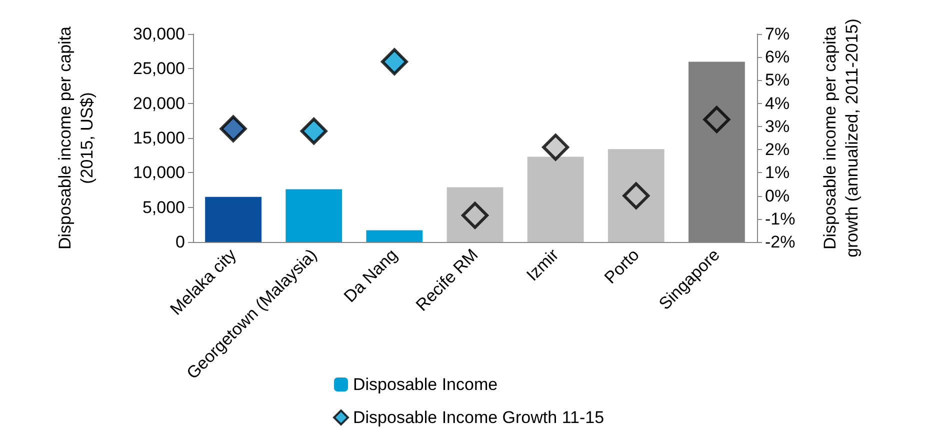 This screenshot has height=439, width=933. I want to click on y-tick-label: 30,000, so click(159, 34).